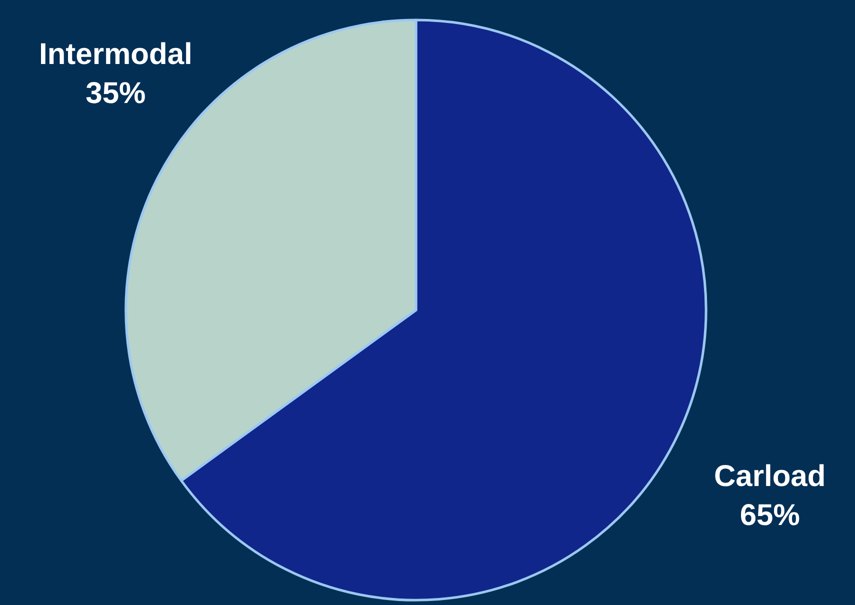 This screenshot has height=605, width=855. I want to click on data-label: 65%, so click(770, 515).